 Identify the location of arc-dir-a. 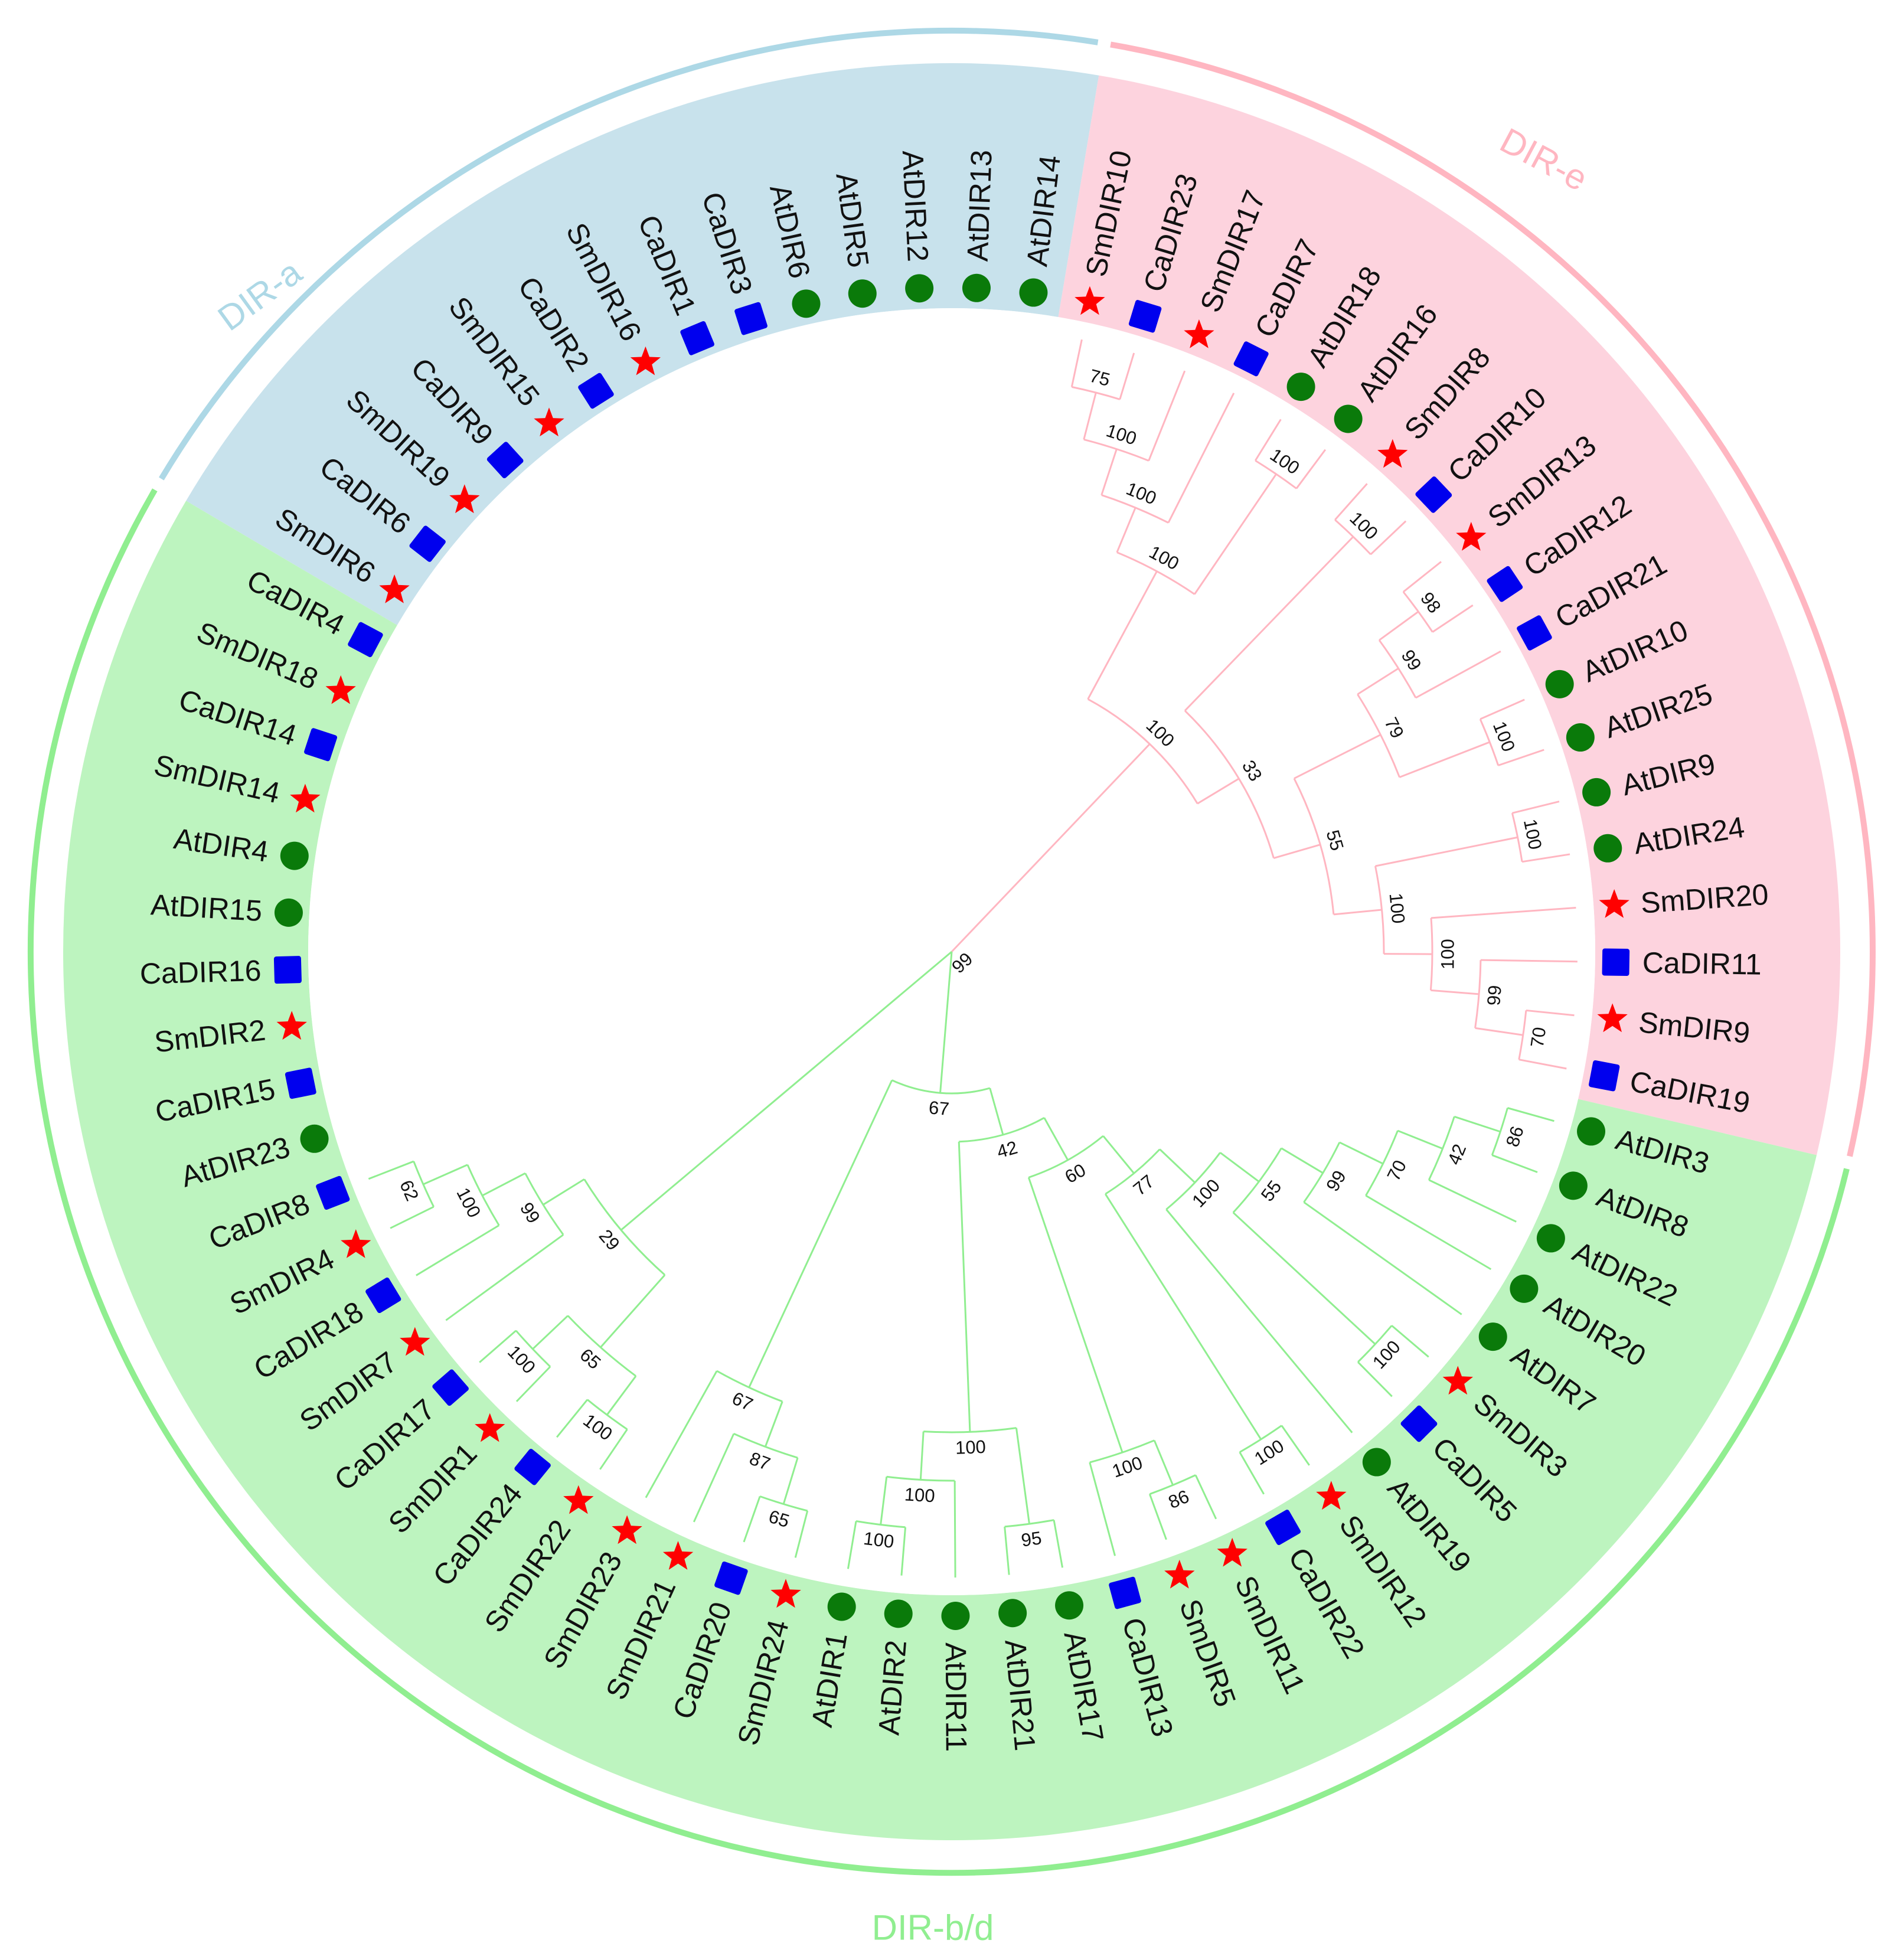
(629, 254).